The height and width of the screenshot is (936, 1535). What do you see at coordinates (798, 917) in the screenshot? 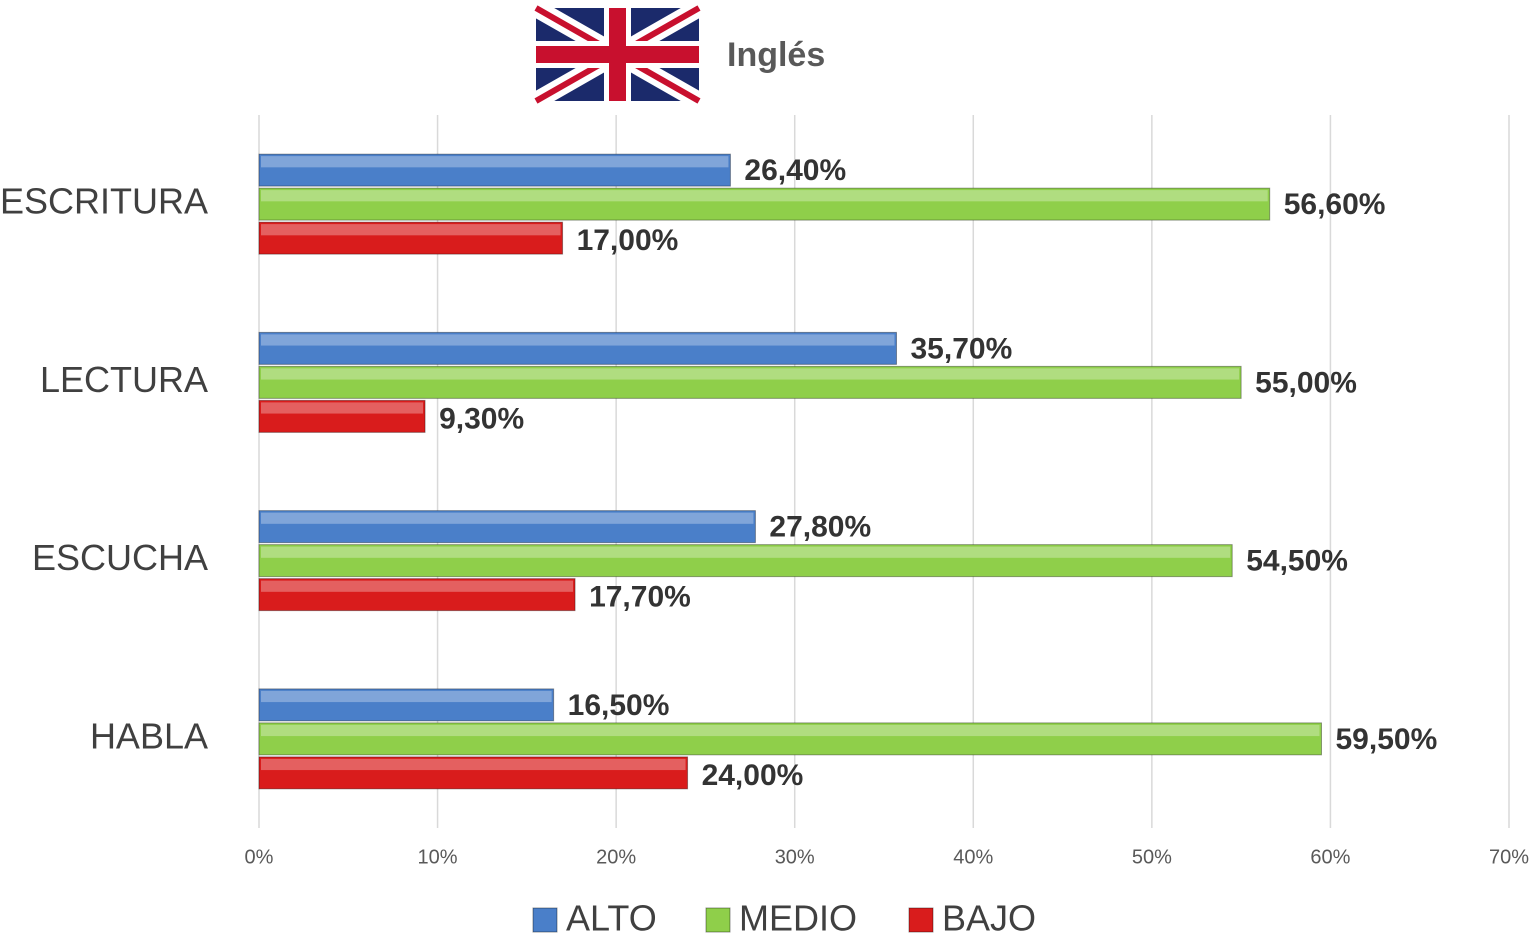
I see `legend-label: MEDIO` at bounding box center [798, 917].